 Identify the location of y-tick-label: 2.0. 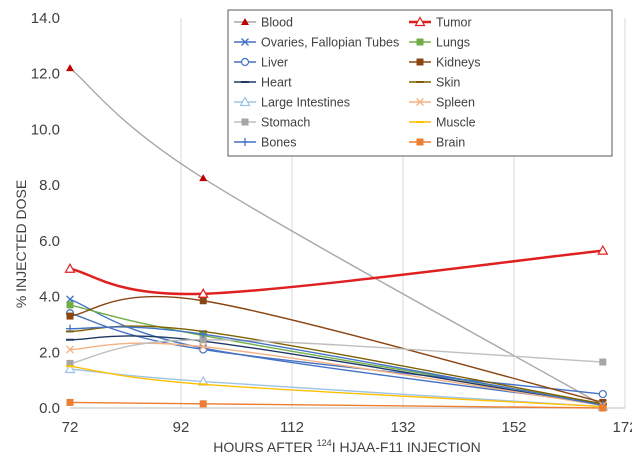
(49, 352).